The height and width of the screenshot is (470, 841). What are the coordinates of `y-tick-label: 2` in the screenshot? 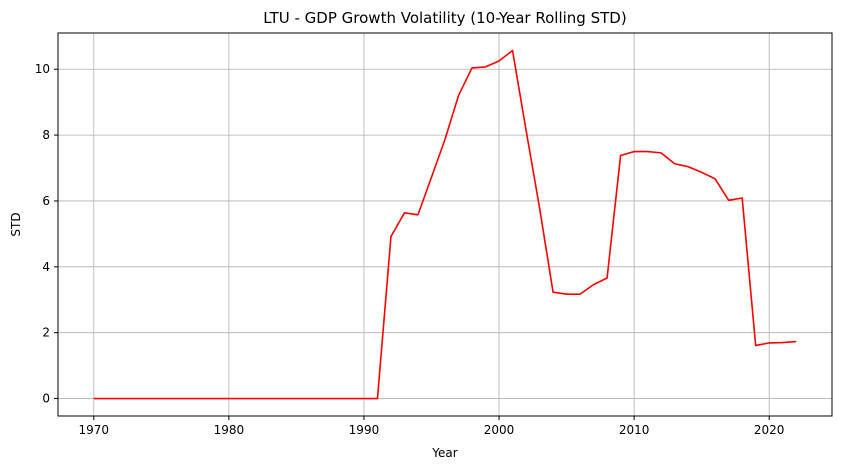 It's located at (46, 333).